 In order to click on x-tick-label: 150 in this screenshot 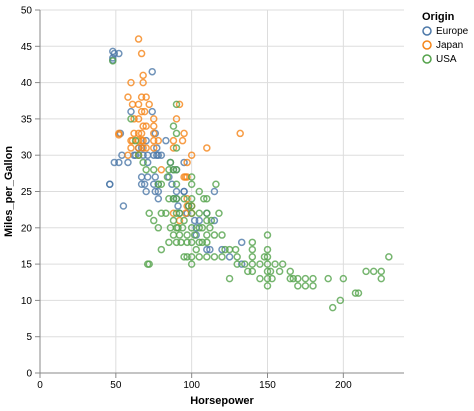, I will do `click(267, 385)`.